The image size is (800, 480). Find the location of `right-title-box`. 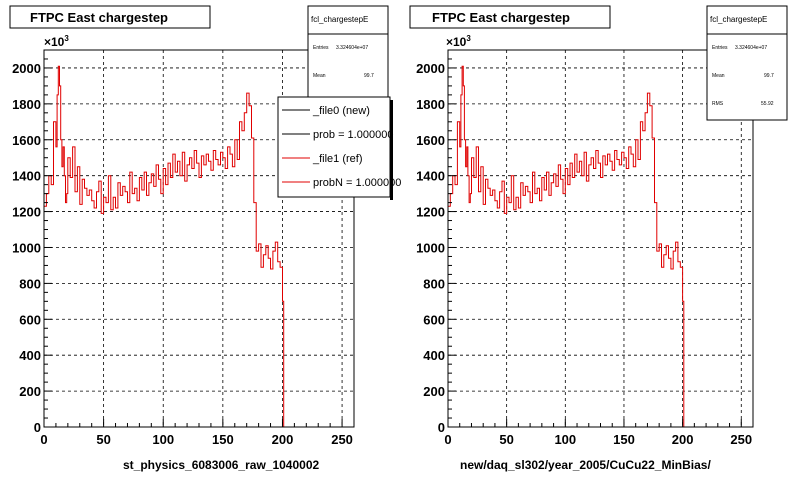

right-title-box is located at coordinates (510, 17).